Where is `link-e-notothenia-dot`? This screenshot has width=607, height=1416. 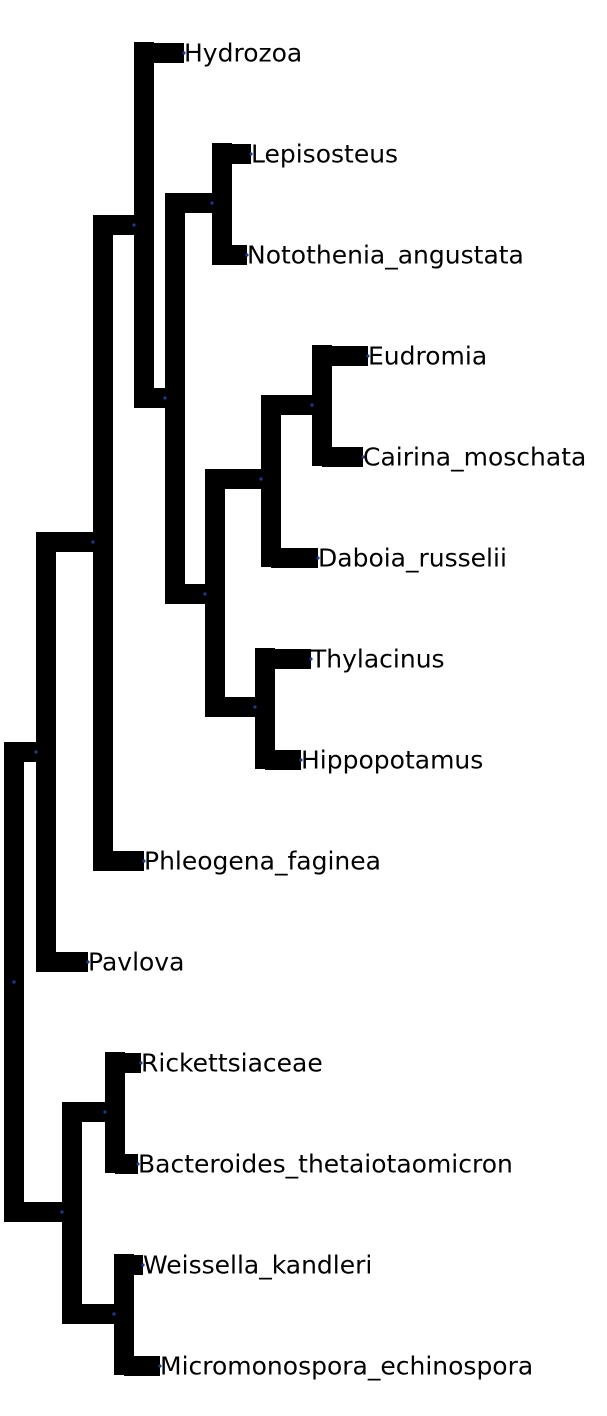 link-e-notothenia-dot is located at coordinates (247, 255).